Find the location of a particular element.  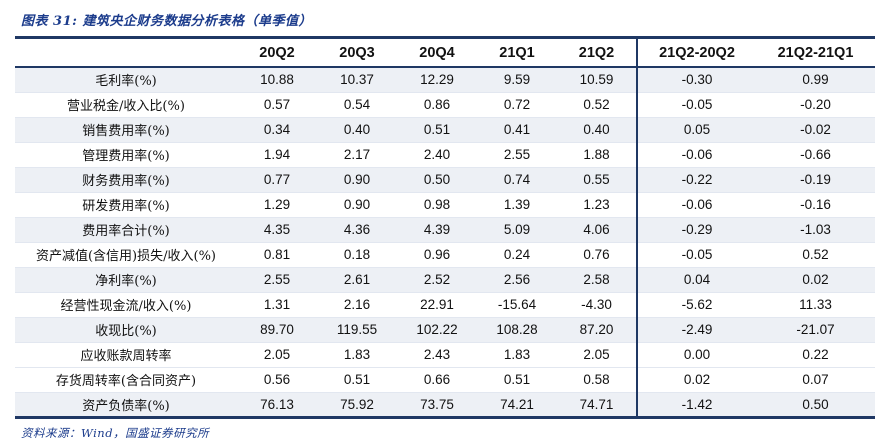

value-cell: 12.29 is located at coordinates (437, 80).